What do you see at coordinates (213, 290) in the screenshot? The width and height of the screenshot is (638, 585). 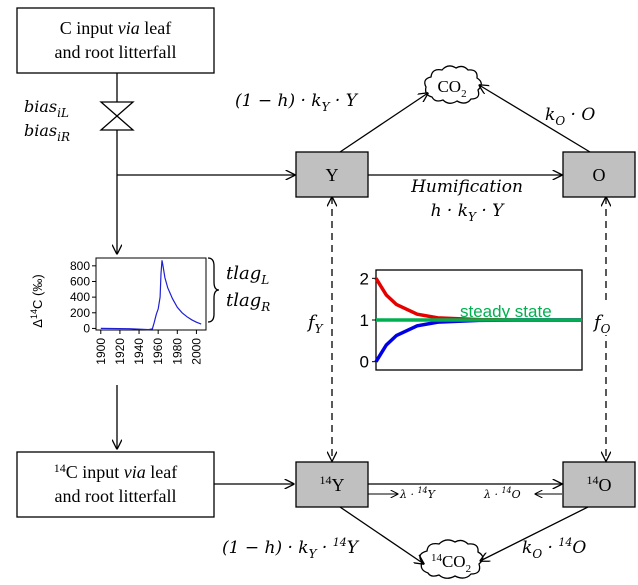 I see `curly-brace-icon` at bounding box center [213, 290].